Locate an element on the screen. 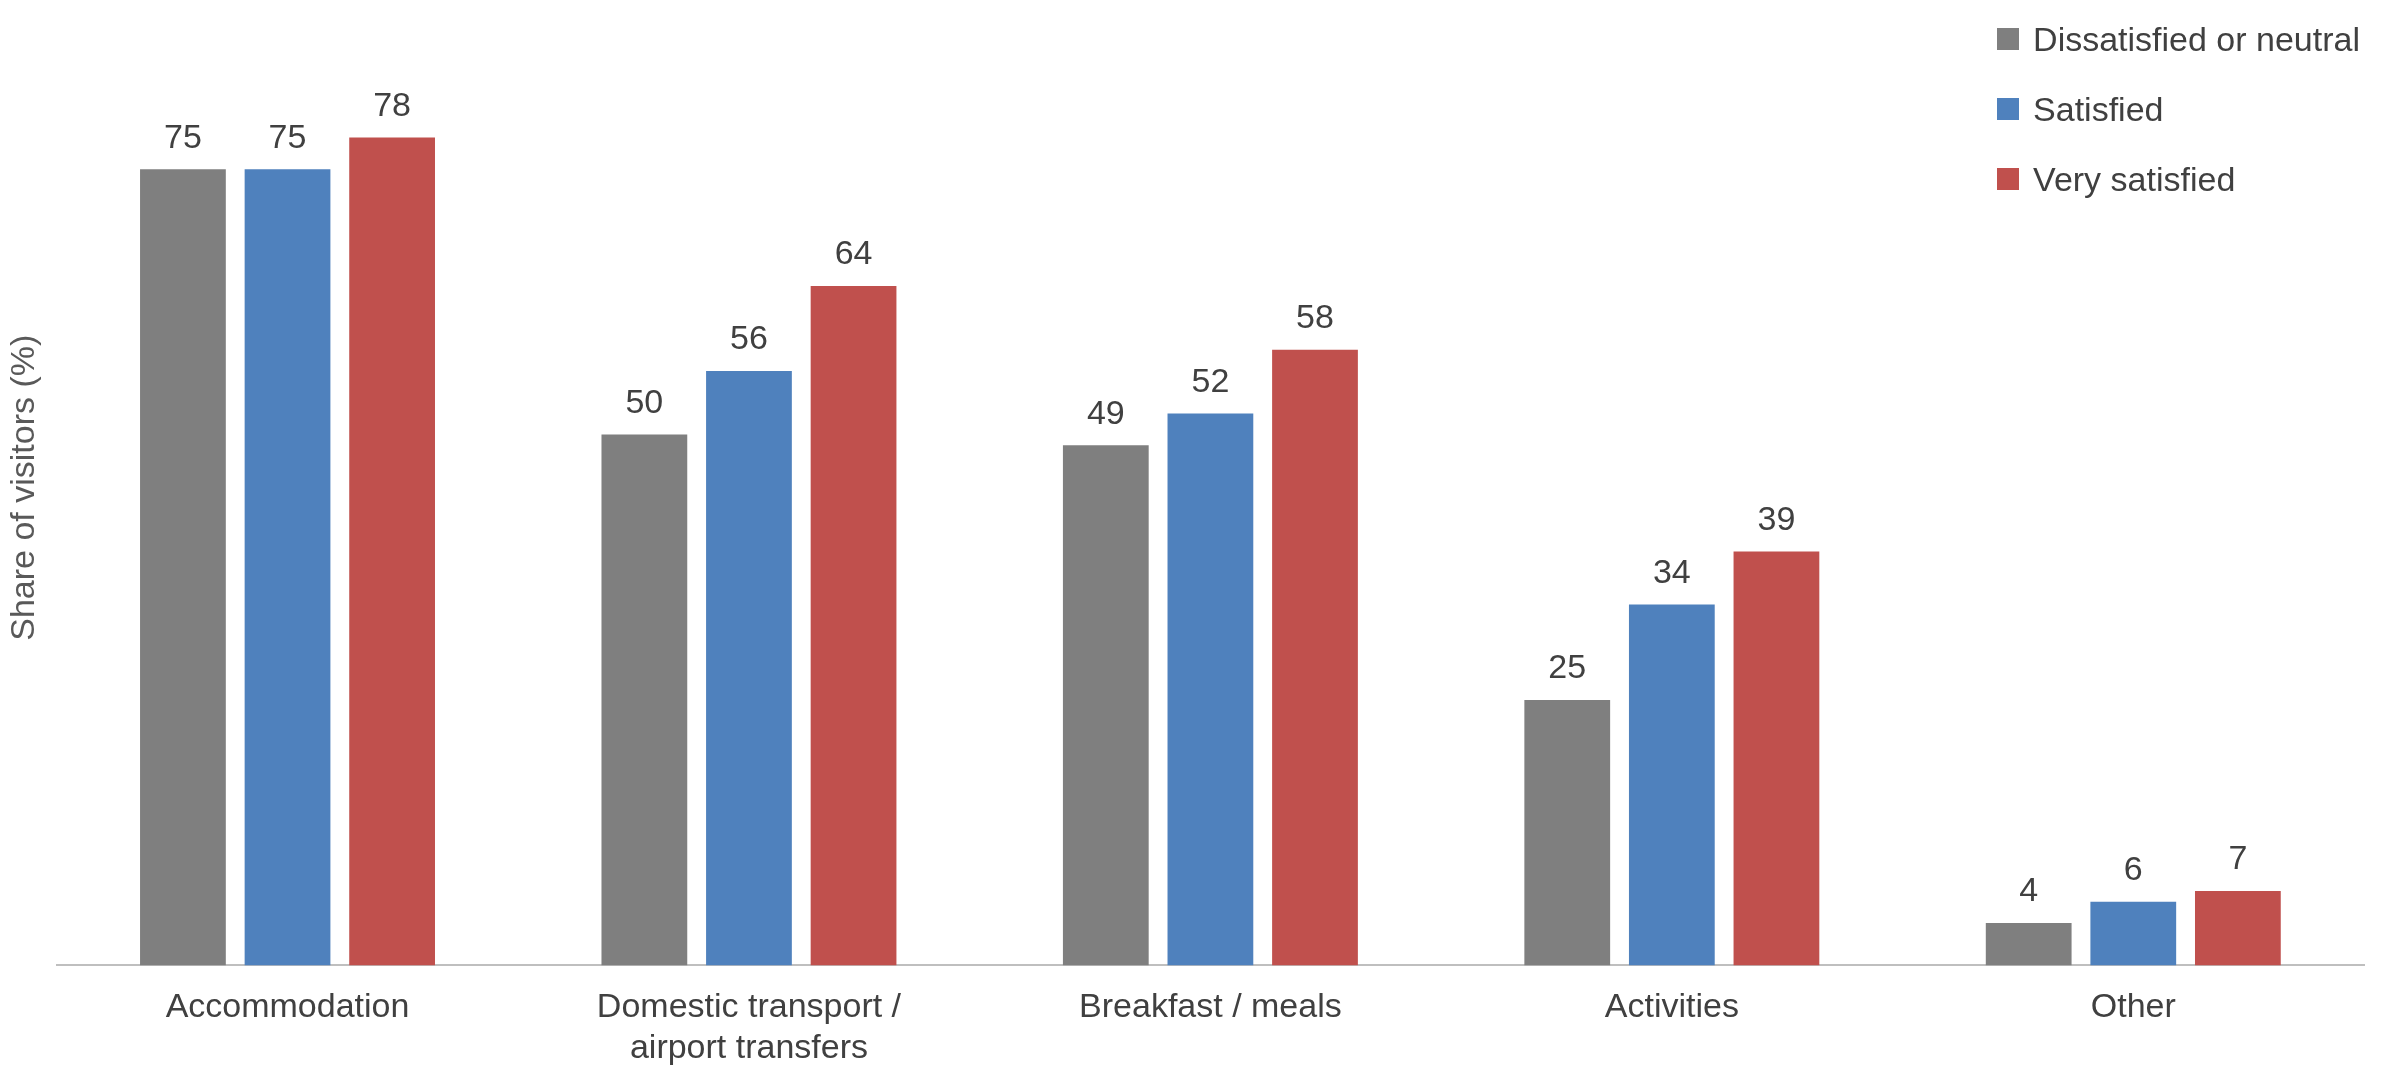 The height and width of the screenshot is (1091, 2384). data-label: 34 is located at coordinates (1671, 570).